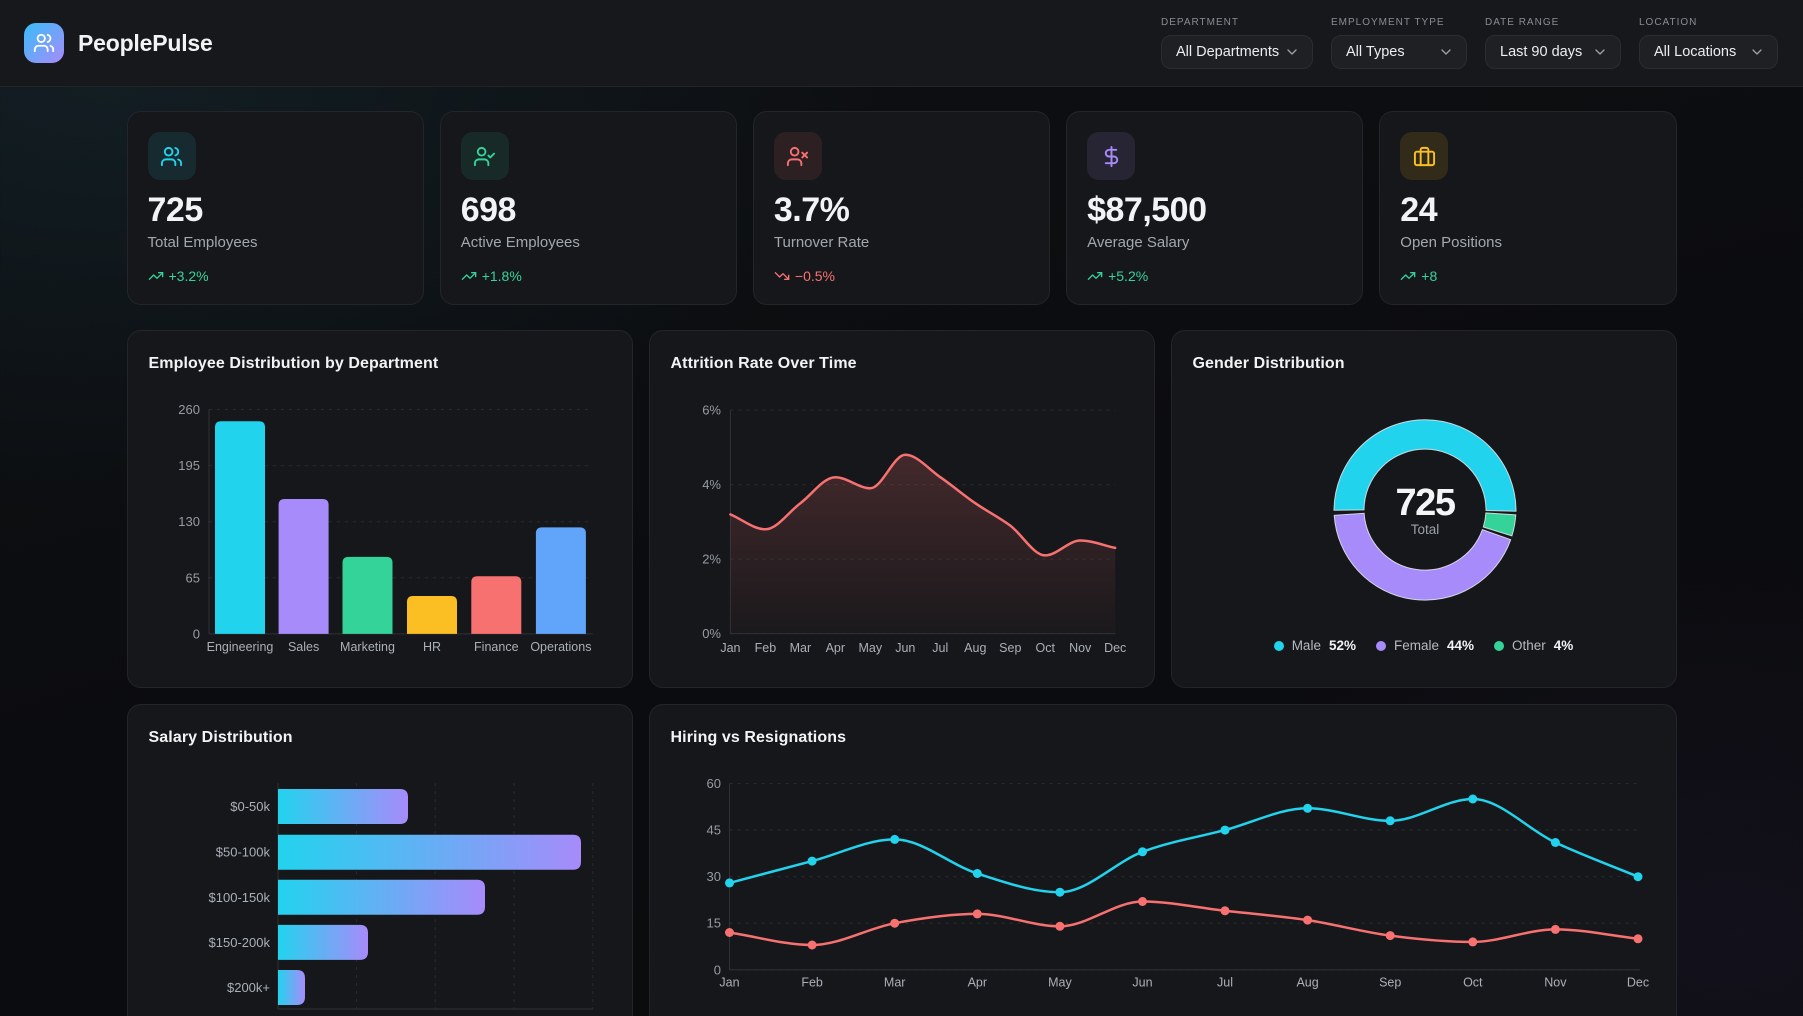 The width and height of the screenshot is (1803, 1016). Describe the element at coordinates (189, 465) in the screenshot. I see `svg-text: 195` at that location.